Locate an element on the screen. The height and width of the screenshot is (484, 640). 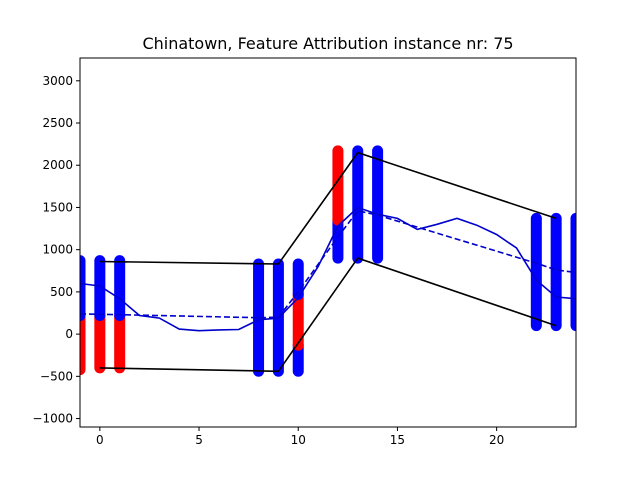
y-tick-label: 1000 is located at coordinates (57, 250).